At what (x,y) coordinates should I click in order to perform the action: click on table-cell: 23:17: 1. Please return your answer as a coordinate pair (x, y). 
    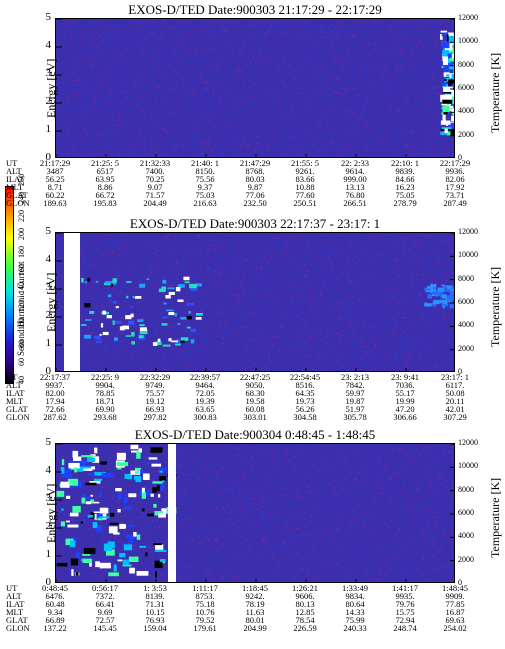
    Looking at the image, I should click on (455, 377).